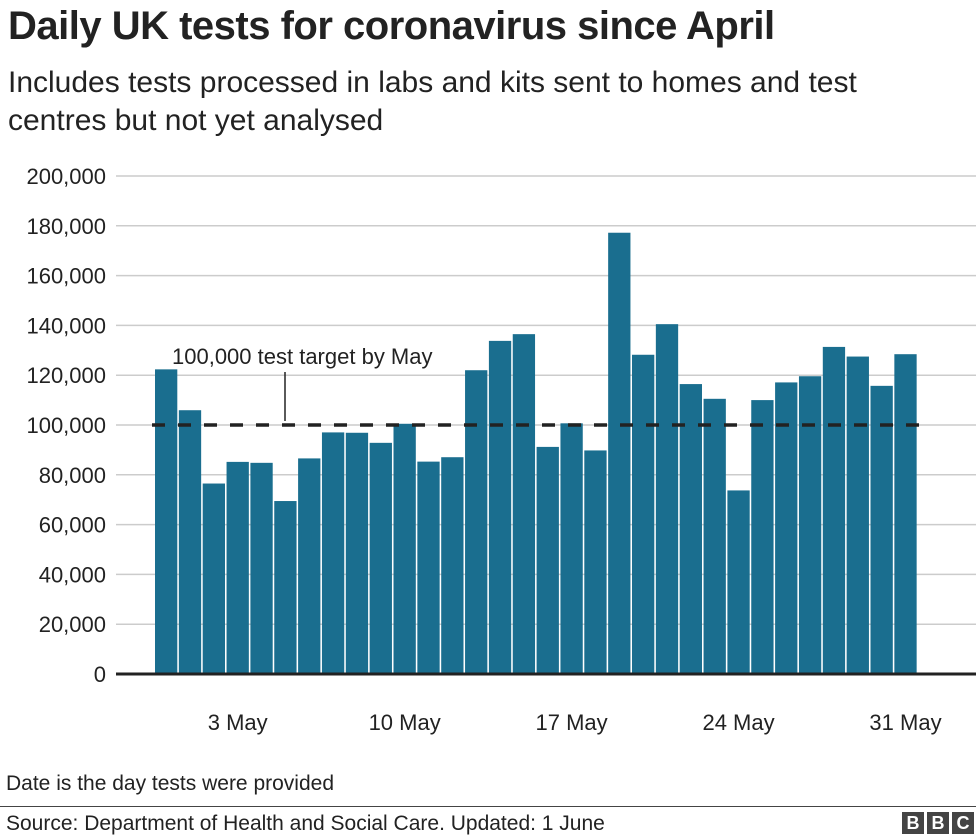 Image resolution: width=976 pixels, height=838 pixels. I want to click on footer-divider, so click(488, 806).